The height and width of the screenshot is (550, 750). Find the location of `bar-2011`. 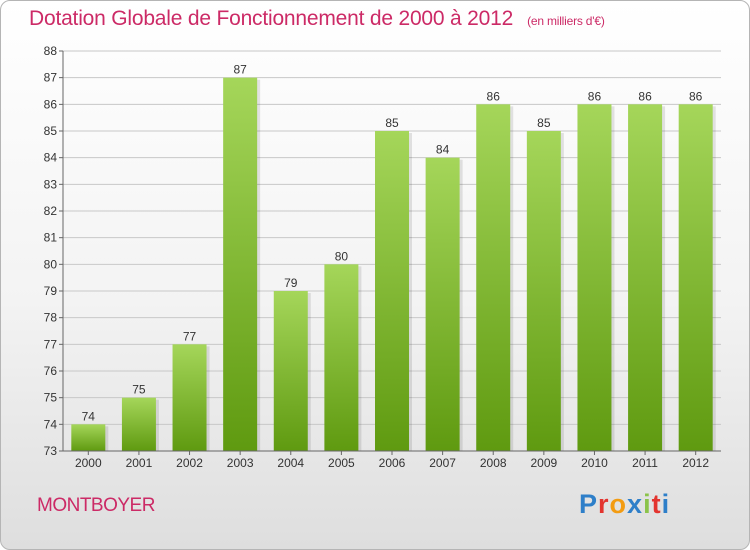

bar-2011 is located at coordinates (645, 277).